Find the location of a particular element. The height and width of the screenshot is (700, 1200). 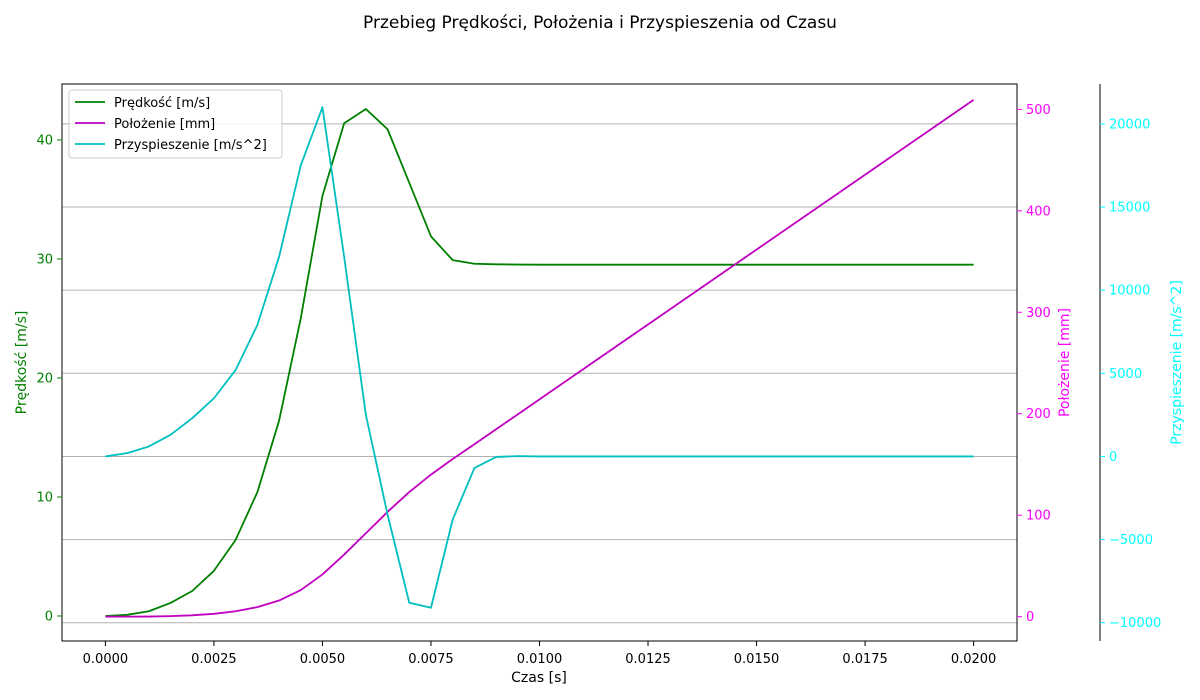

y-axis-label-acceleration: Przyspieszenie [m/s^2] is located at coordinates (1177, 362).